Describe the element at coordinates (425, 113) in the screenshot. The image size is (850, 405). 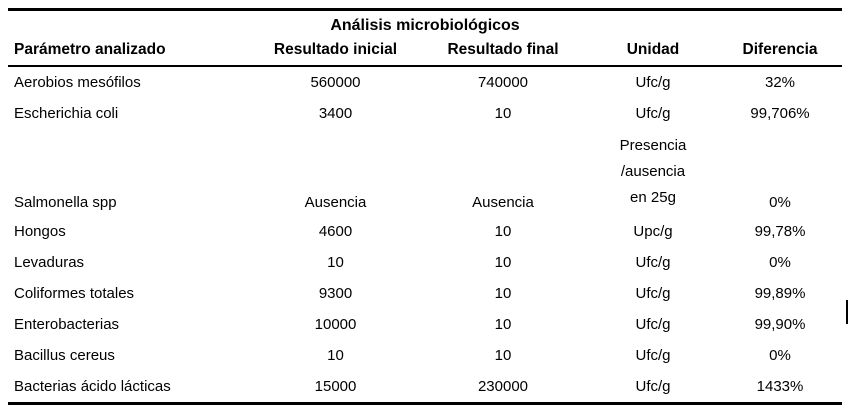
I see `table-row: Escherichia coli 3400 10 Ufc/g 99,706%` at that location.